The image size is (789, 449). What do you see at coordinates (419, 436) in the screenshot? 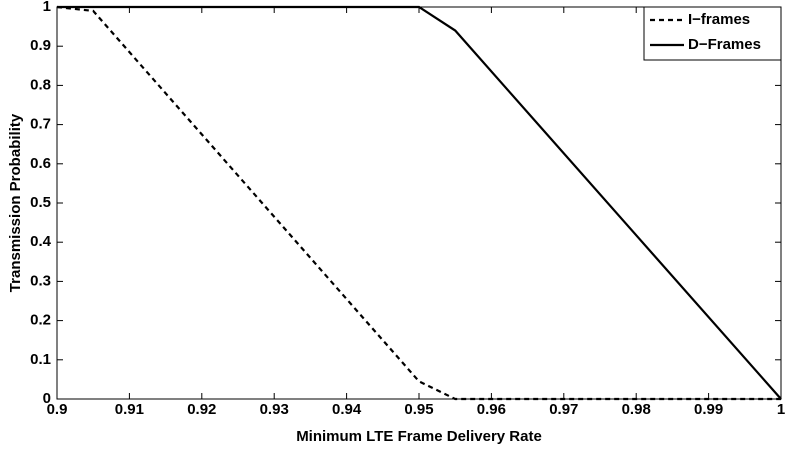
I see `x-axis-label: Minimum LTE Frame Delivery Rate` at bounding box center [419, 436].